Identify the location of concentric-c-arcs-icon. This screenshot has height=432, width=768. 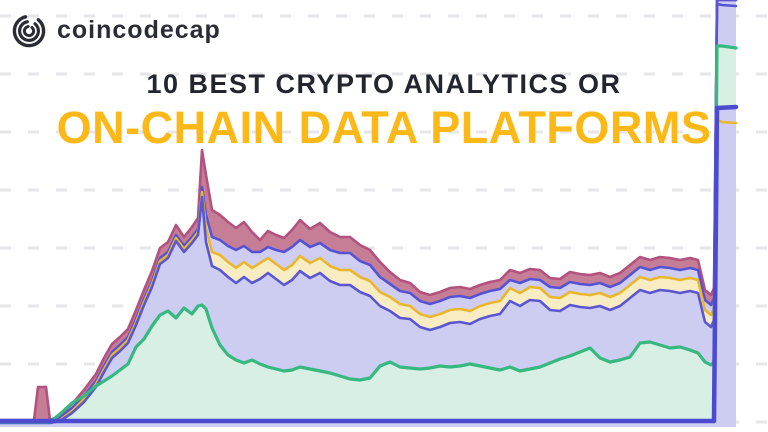
(29, 31).